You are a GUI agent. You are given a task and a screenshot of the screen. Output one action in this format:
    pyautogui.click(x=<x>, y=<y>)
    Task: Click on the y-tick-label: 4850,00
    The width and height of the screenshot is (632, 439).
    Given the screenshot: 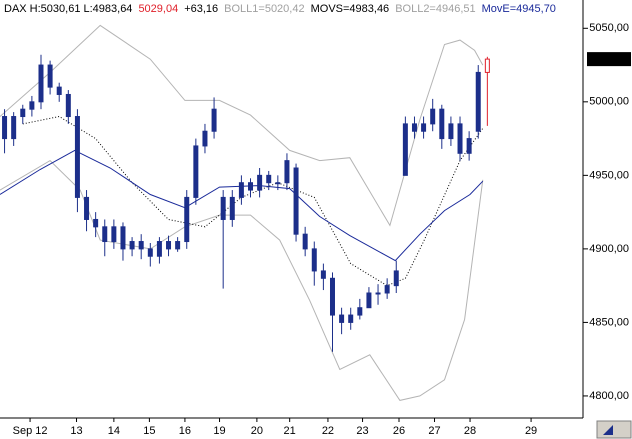 What is the action you would take?
    pyautogui.click(x=609, y=322)
    